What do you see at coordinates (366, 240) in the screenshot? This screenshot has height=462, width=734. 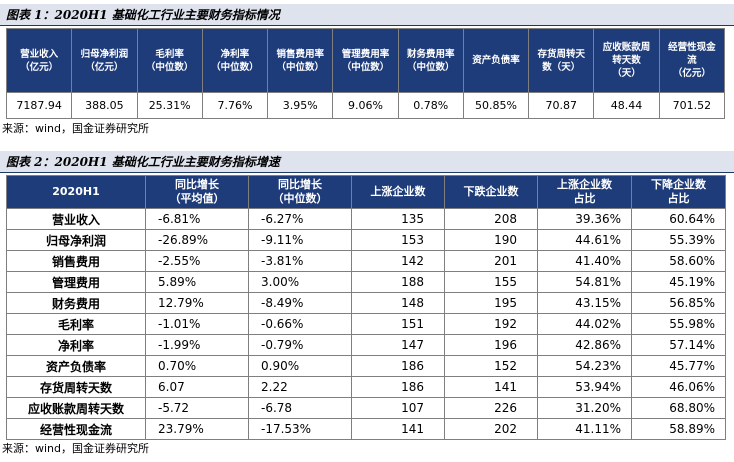 I see `table-row: 归母净利润 -26.89% -9.11% 153 190 44.61% 55.39%` at bounding box center [366, 240].